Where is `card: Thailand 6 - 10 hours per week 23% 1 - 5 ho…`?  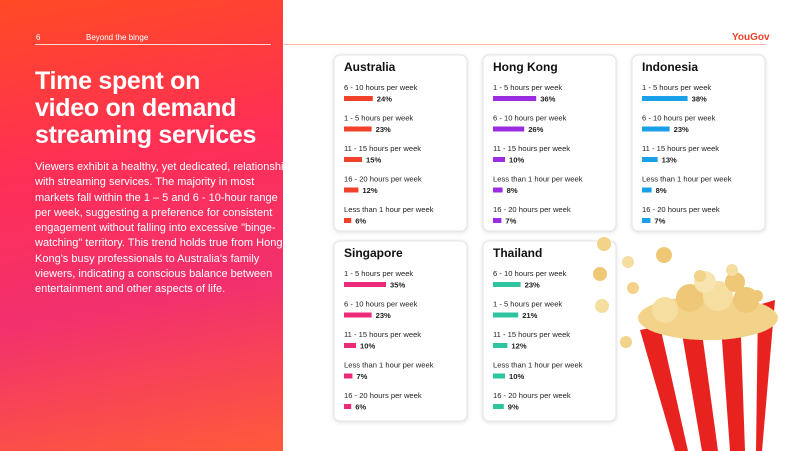
card: Thailand 6 - 10 hours per week 23% 1 - 5 ho… is located at coordinates (549, 331).